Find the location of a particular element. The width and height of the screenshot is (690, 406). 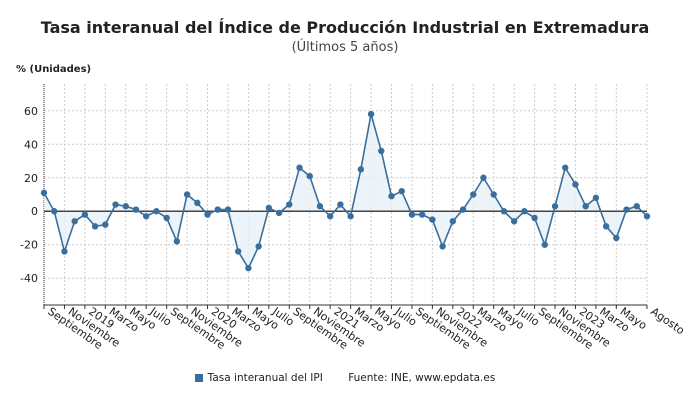

y-tick-label: 0 is located at coordinates (34, 211).